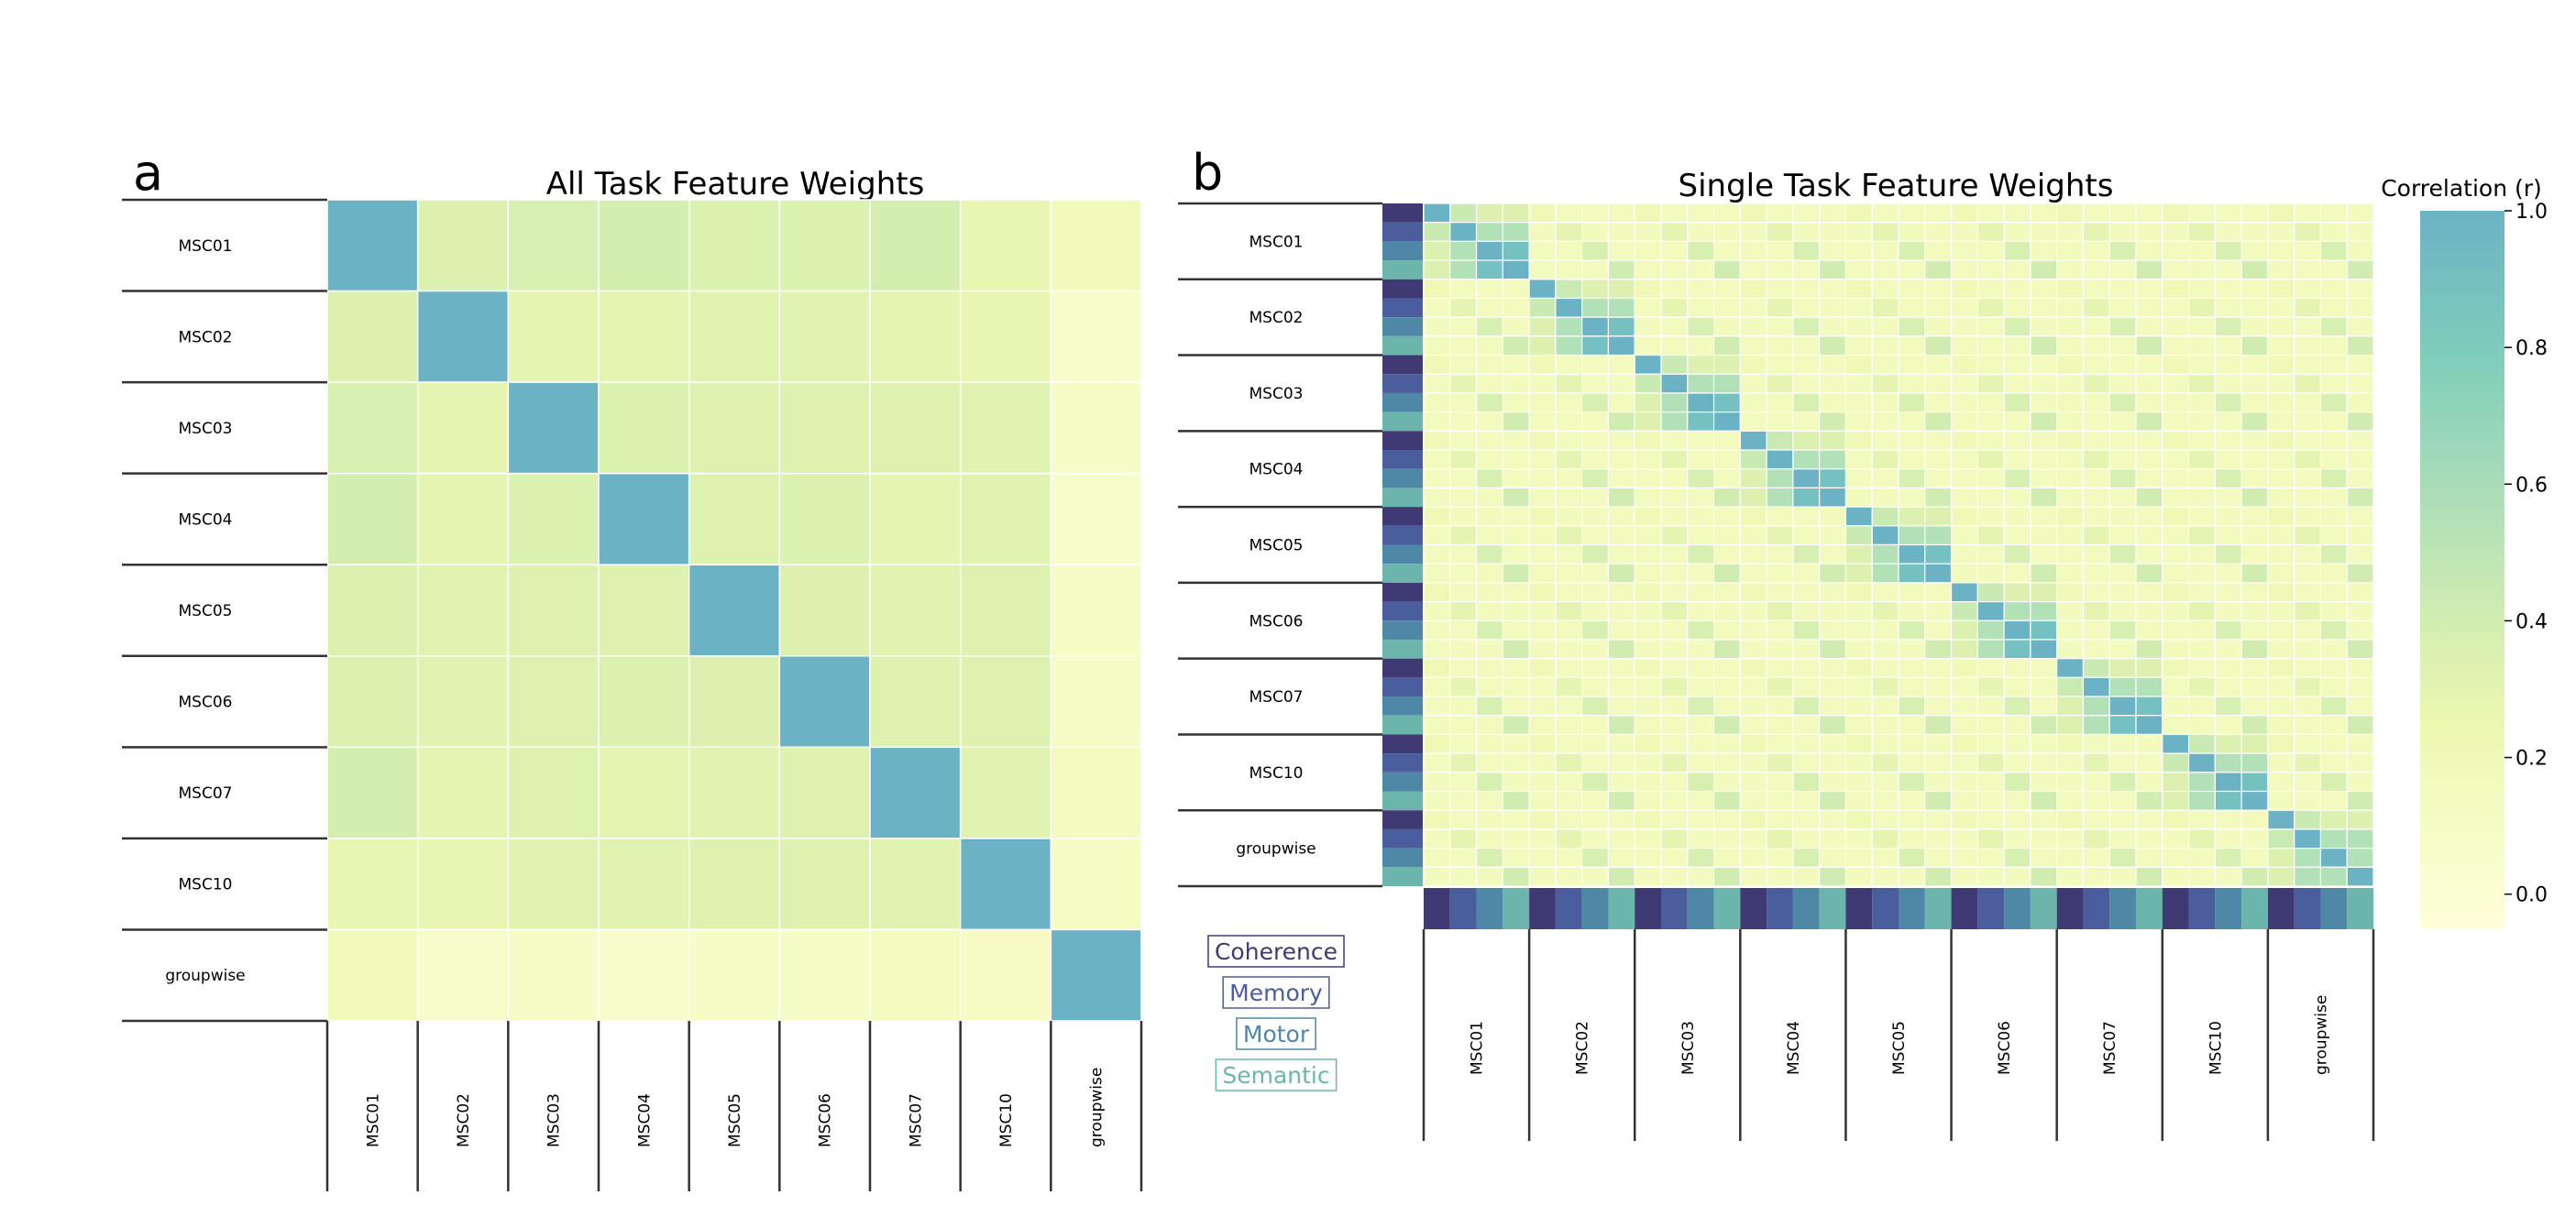 The width and height of the screenshot is (2576, 1217). Describe the element at coordinates (2005, 1048) in the screenshot. I see `group-col-label: MSC06` at that location.